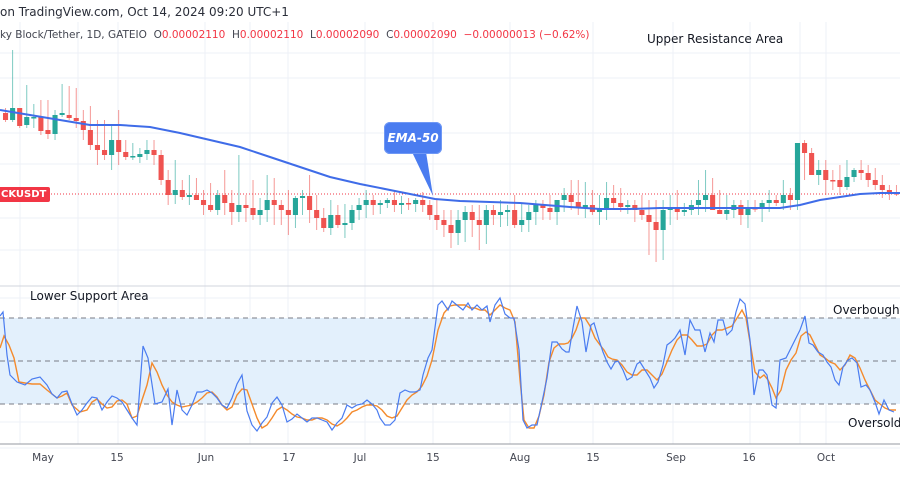 The height and width of the screenshot is (504, 900). Describe the element at coordinates (271, 35) in the screenshot. I see `high-value: 0.00002110` at that location.